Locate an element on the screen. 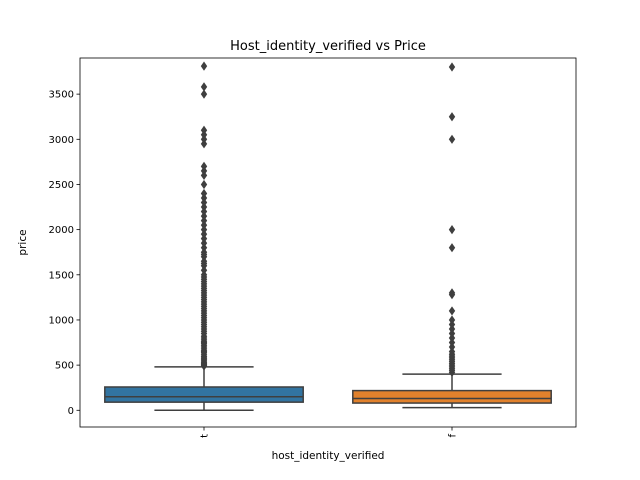  y-tick-label: 0 is located at coordinates (71, 411).